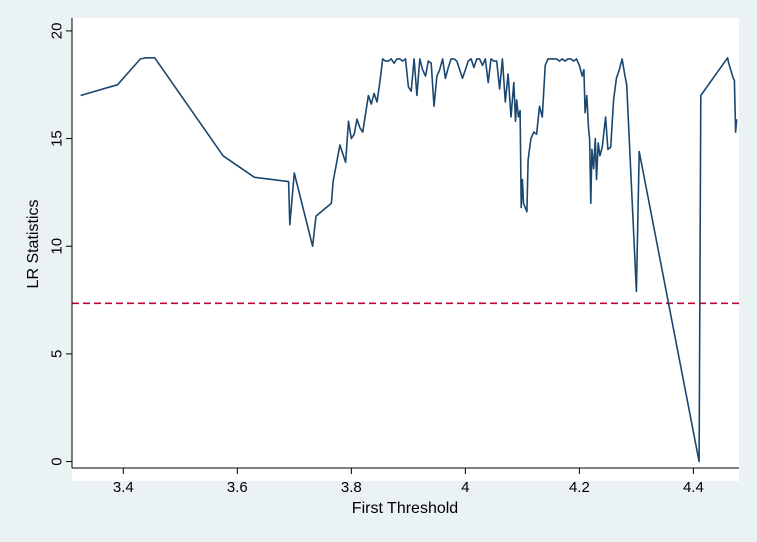 The width and height of the screenshot is (757, 542). Describe the element at coordinates (693, 487) in the screenshot. I see `x-tick-label: 4.4` at that location.